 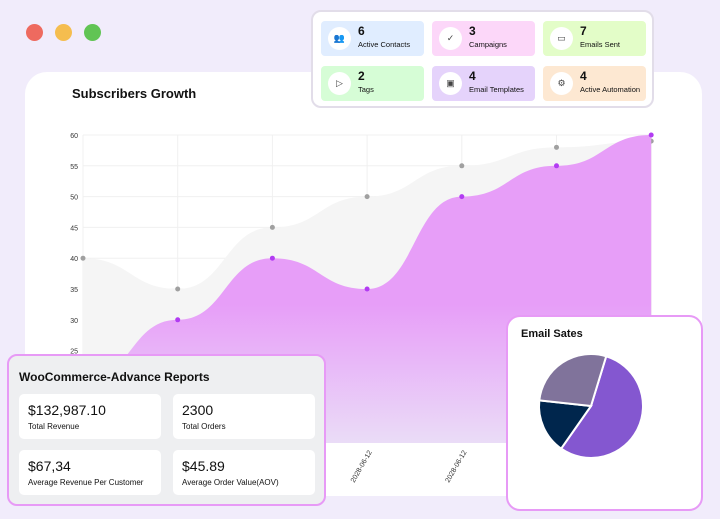 I want to click on metric-label: Total Orders, so click(x=204, y=426).